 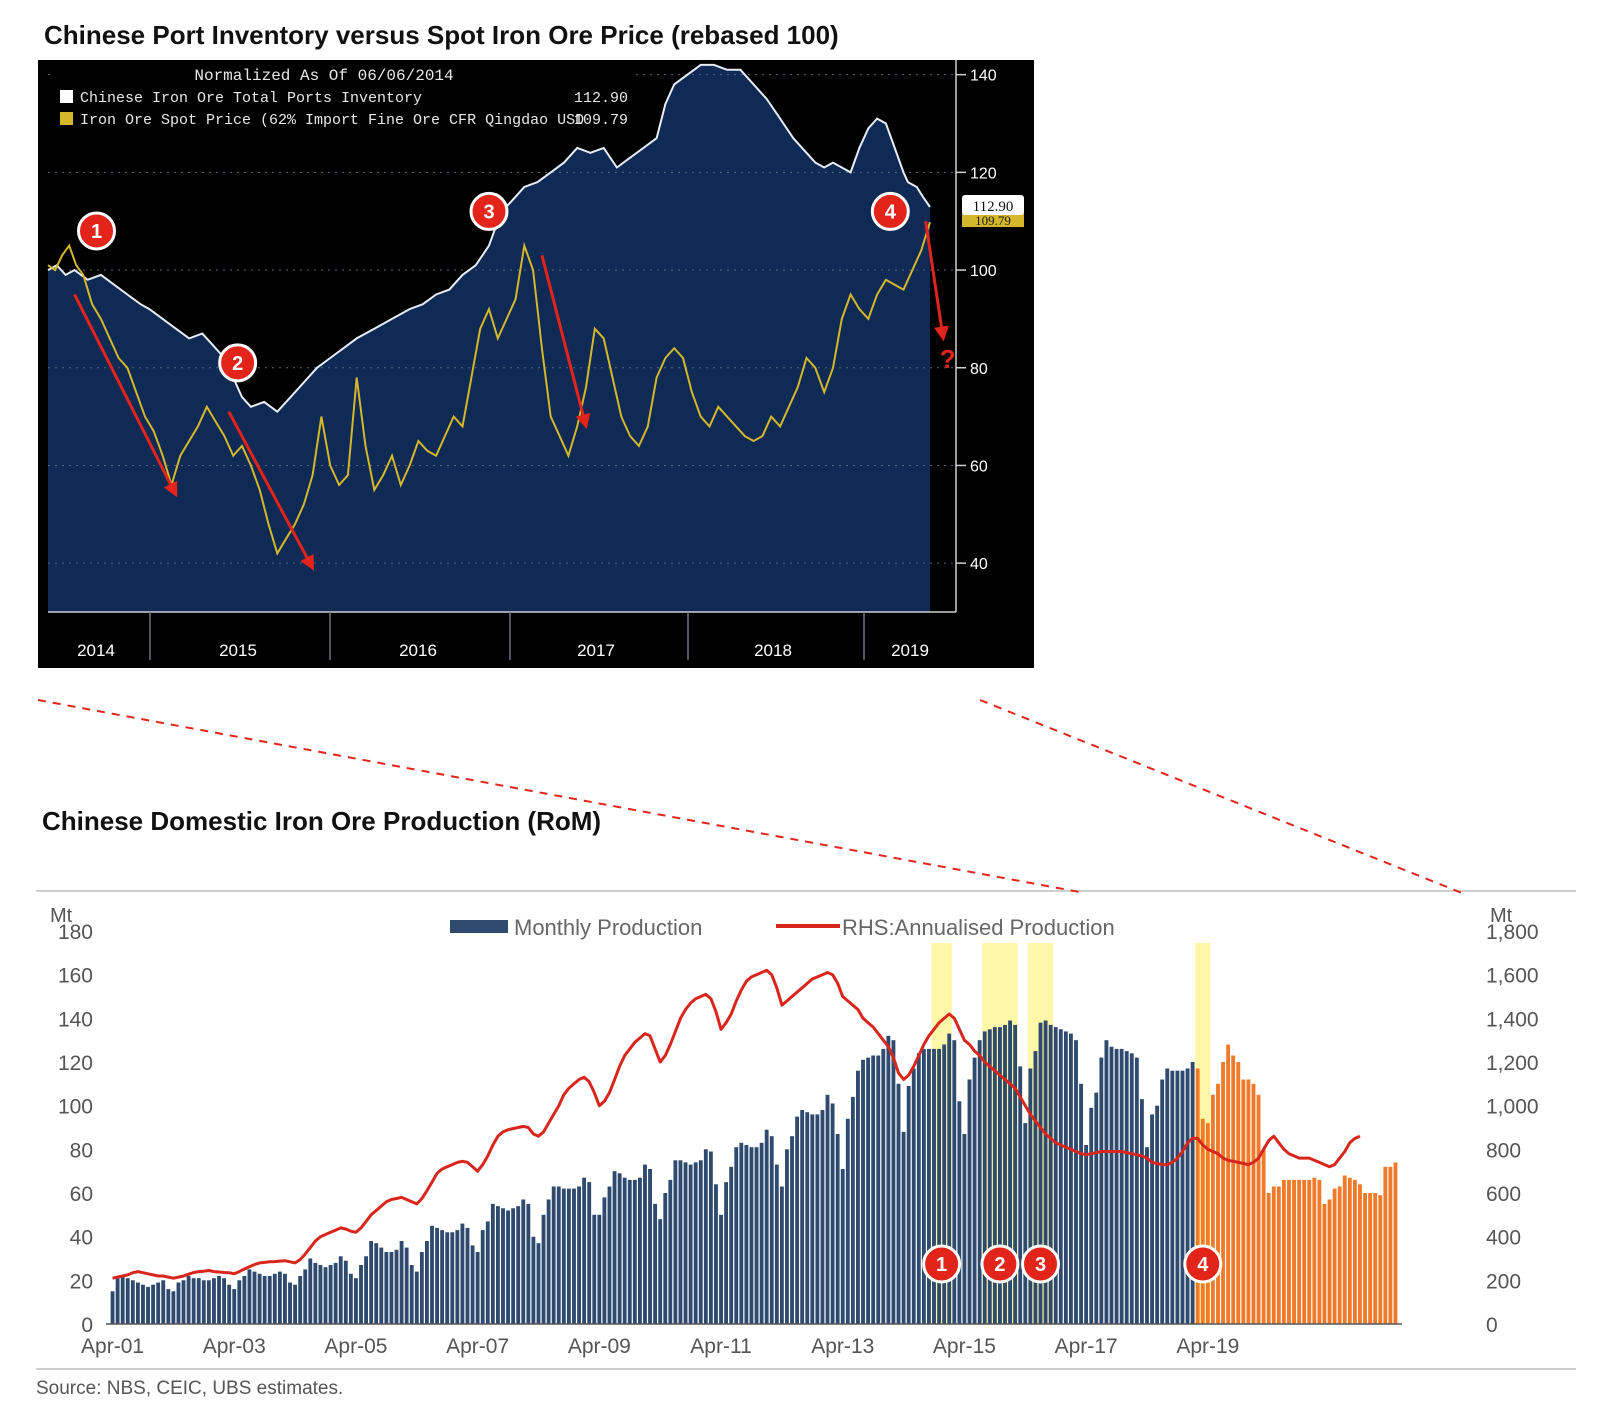 What do you see at coordinates (489, 388) in the screenshot?
I see `price-line` at bounding box center [489, 388].